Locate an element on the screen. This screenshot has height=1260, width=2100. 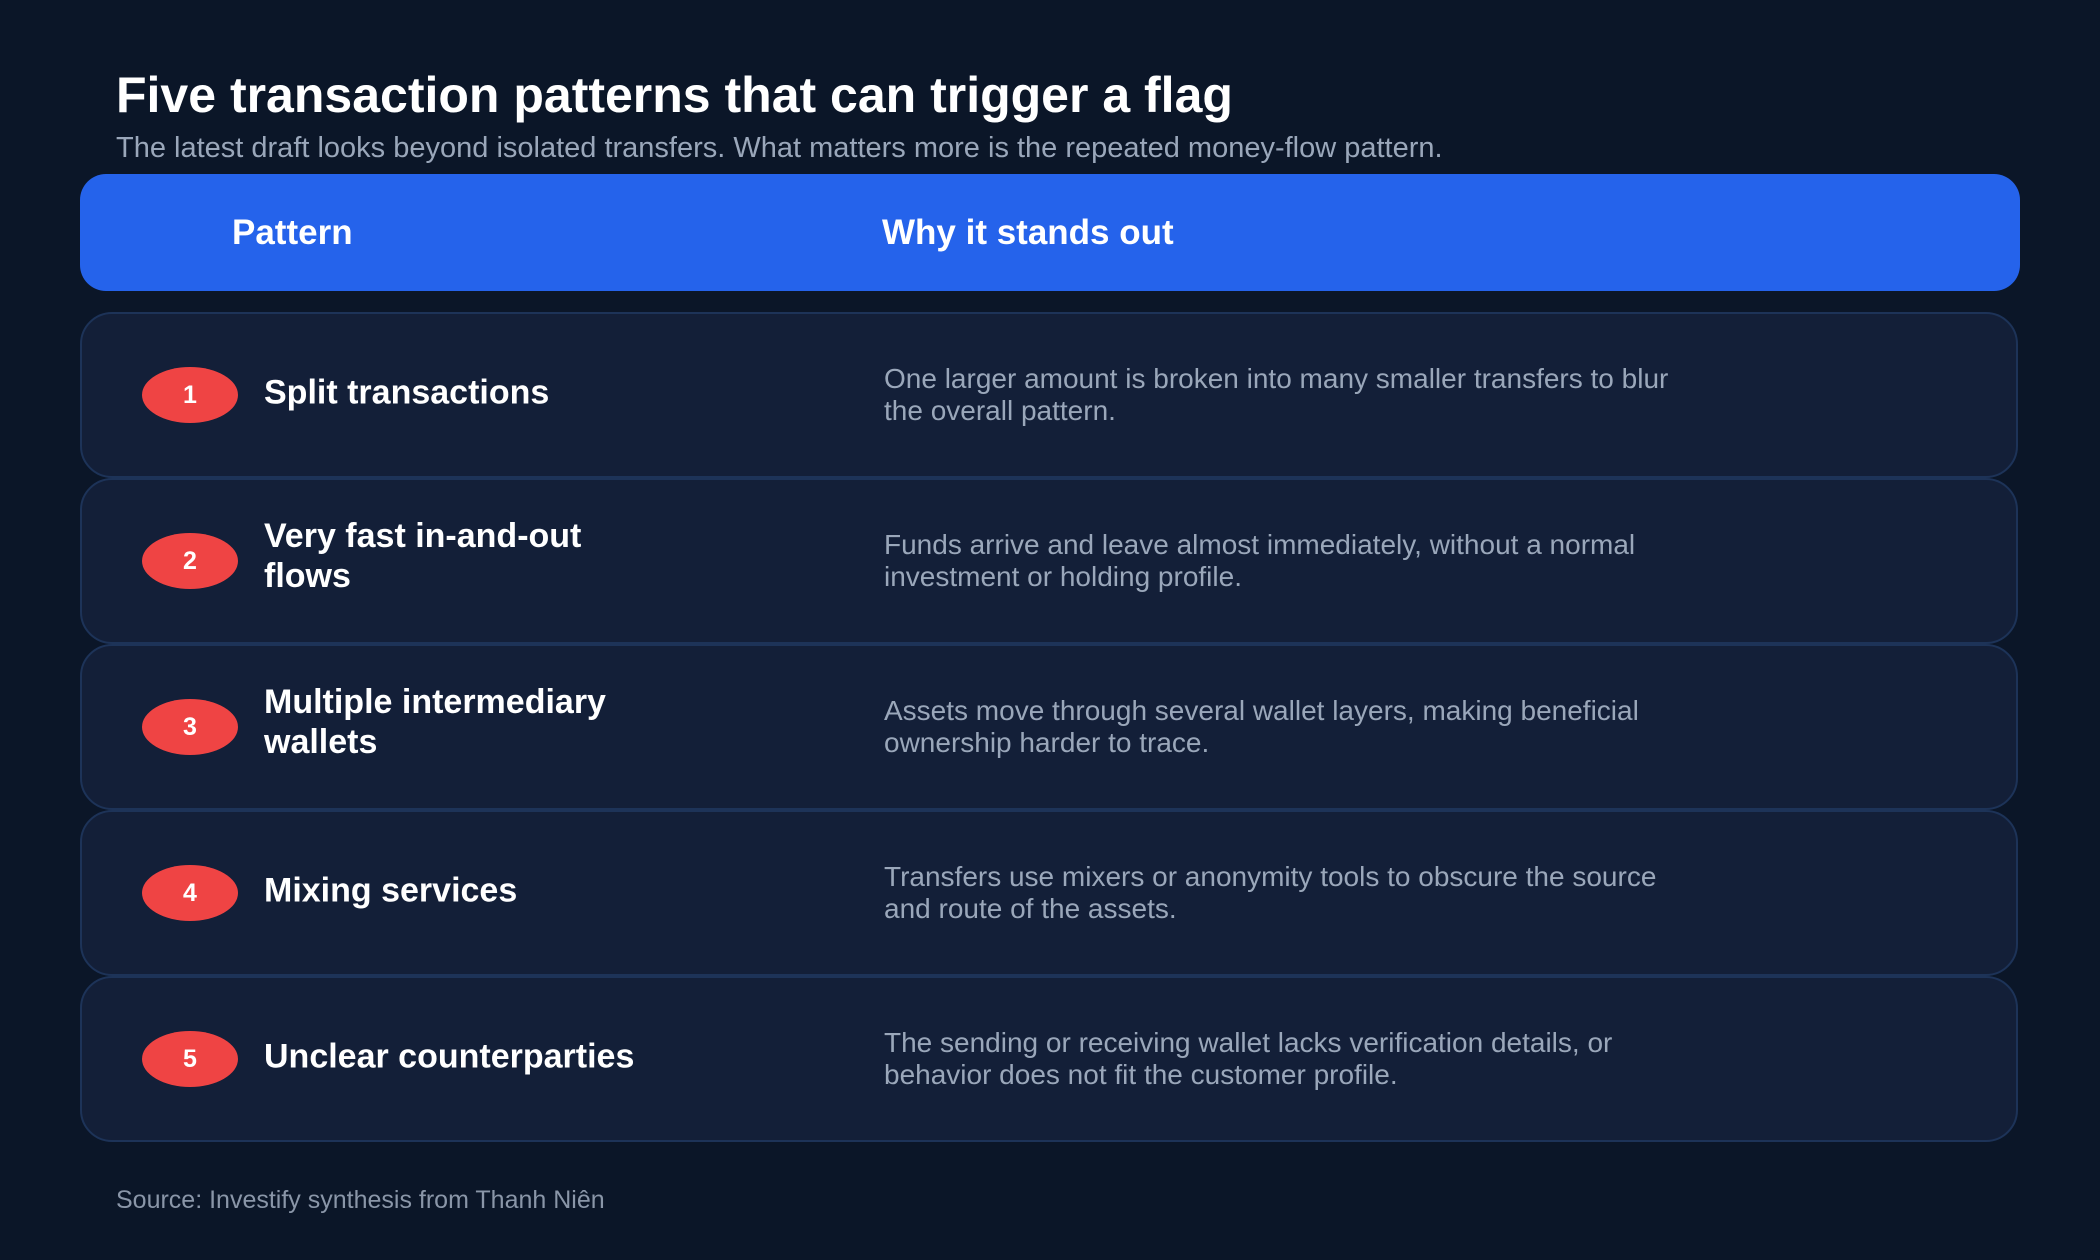
pattern-name: Mixing services is located at coordinates (391, 890).